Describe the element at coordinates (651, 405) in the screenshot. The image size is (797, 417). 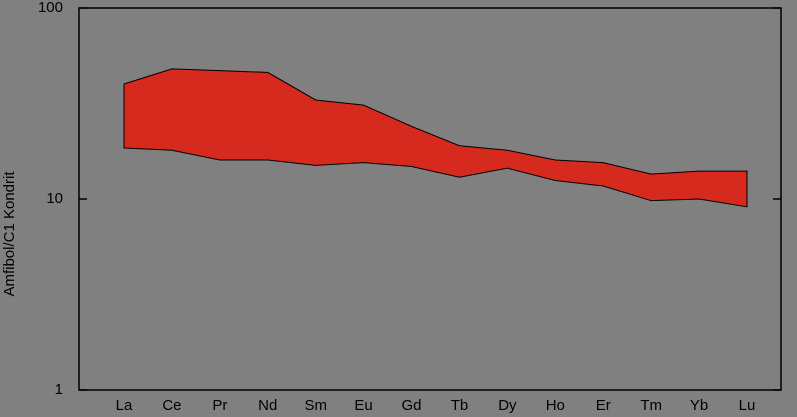
I see `x-tick-label: Tm` at that location.